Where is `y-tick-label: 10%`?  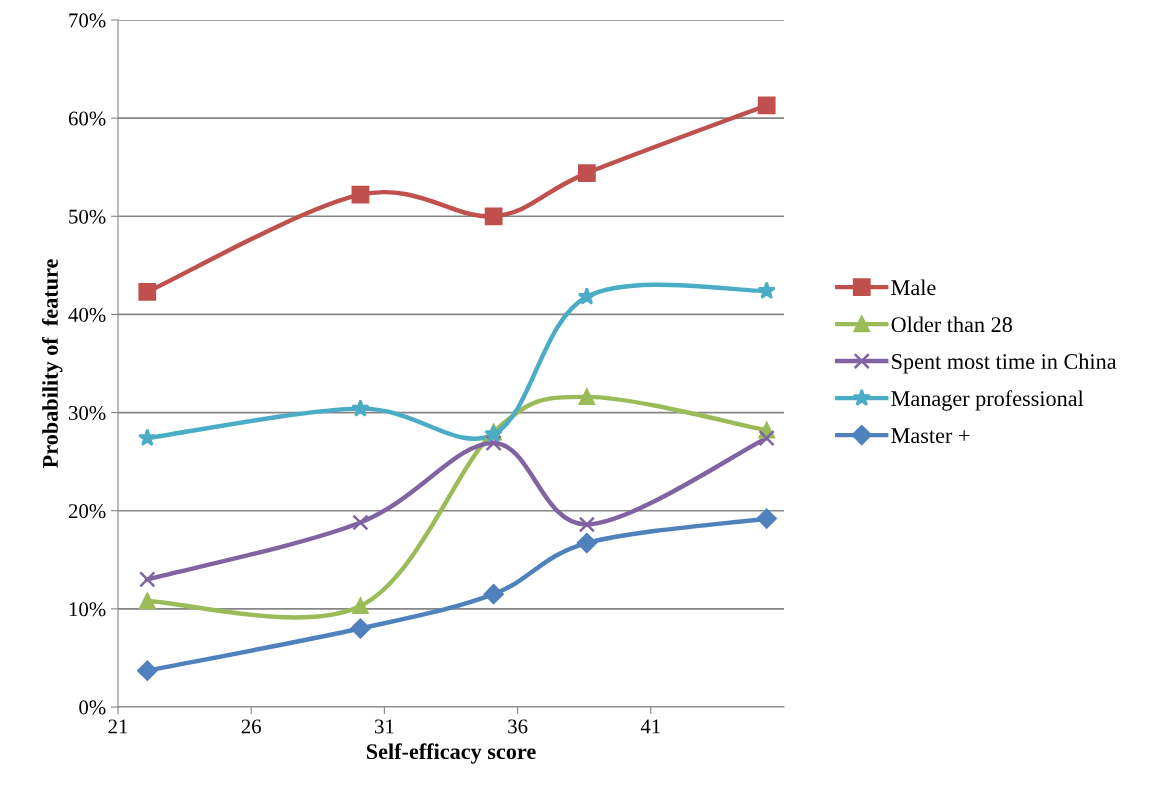
y-tick-label: 10% is located at coordinates (87, 609).